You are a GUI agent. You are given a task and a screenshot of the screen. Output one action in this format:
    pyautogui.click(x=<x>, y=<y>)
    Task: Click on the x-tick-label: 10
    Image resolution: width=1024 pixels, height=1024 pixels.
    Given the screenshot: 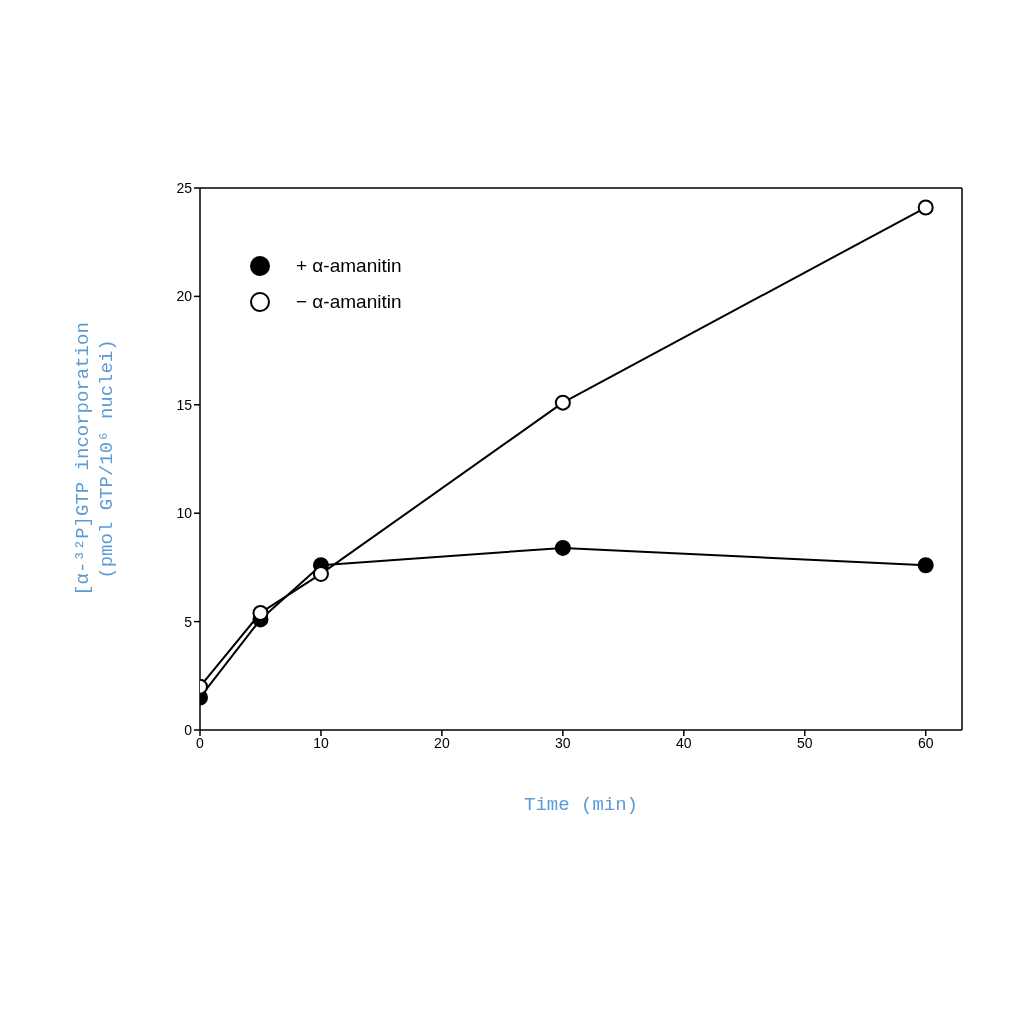 What is the action you would take?
    pyautogui.click(x=321, y=742)
    